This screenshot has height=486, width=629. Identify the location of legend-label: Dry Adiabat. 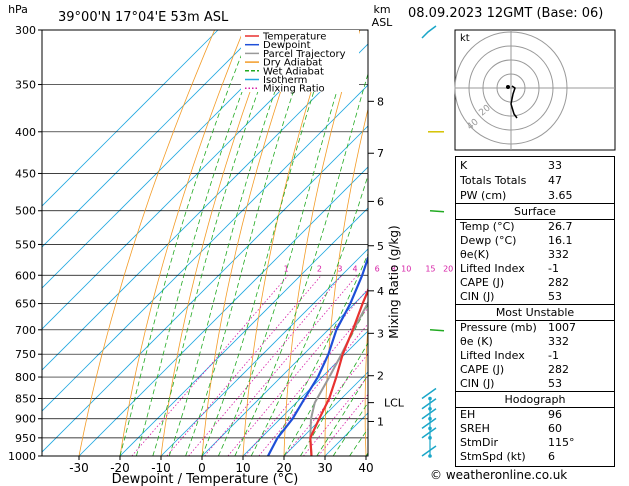
(292, 63).